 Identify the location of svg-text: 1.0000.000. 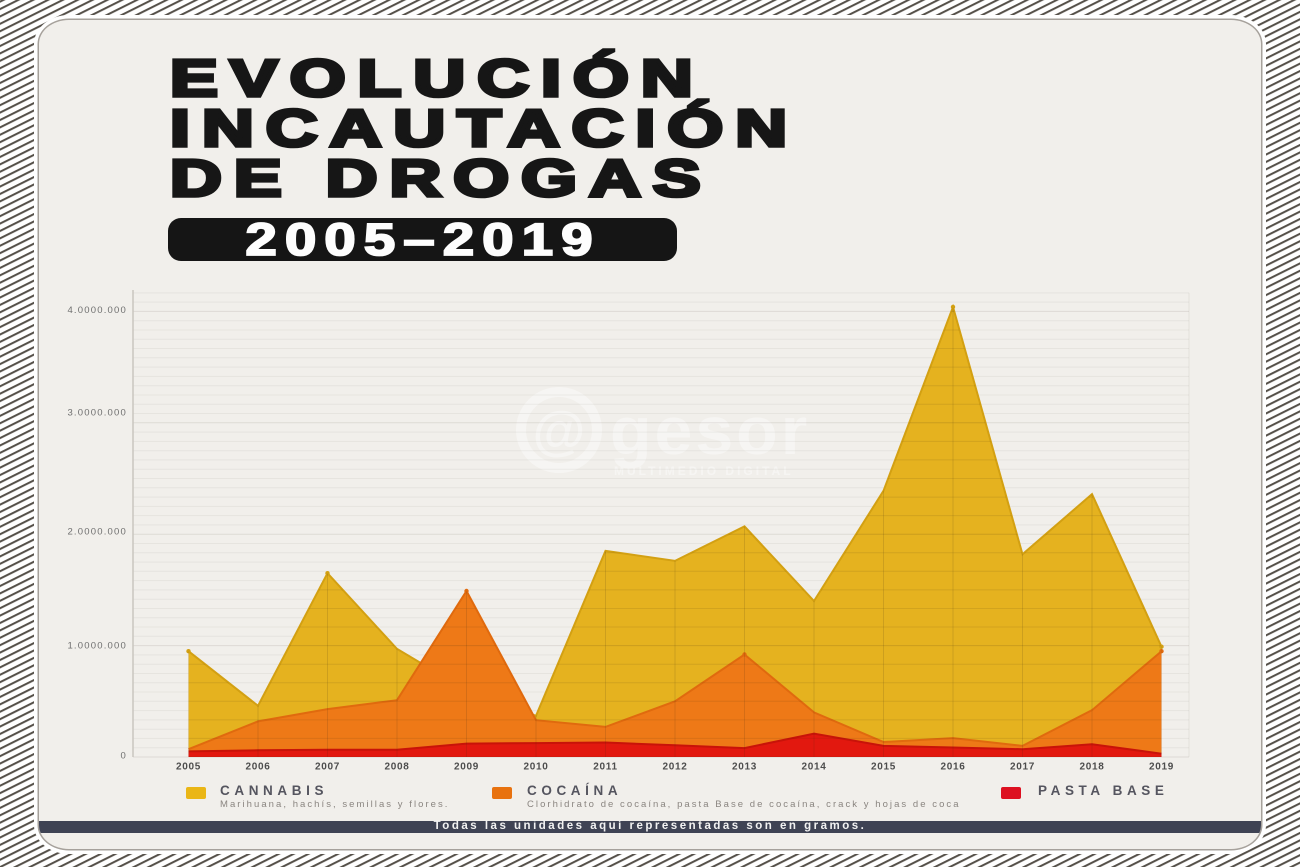
(97, 646).